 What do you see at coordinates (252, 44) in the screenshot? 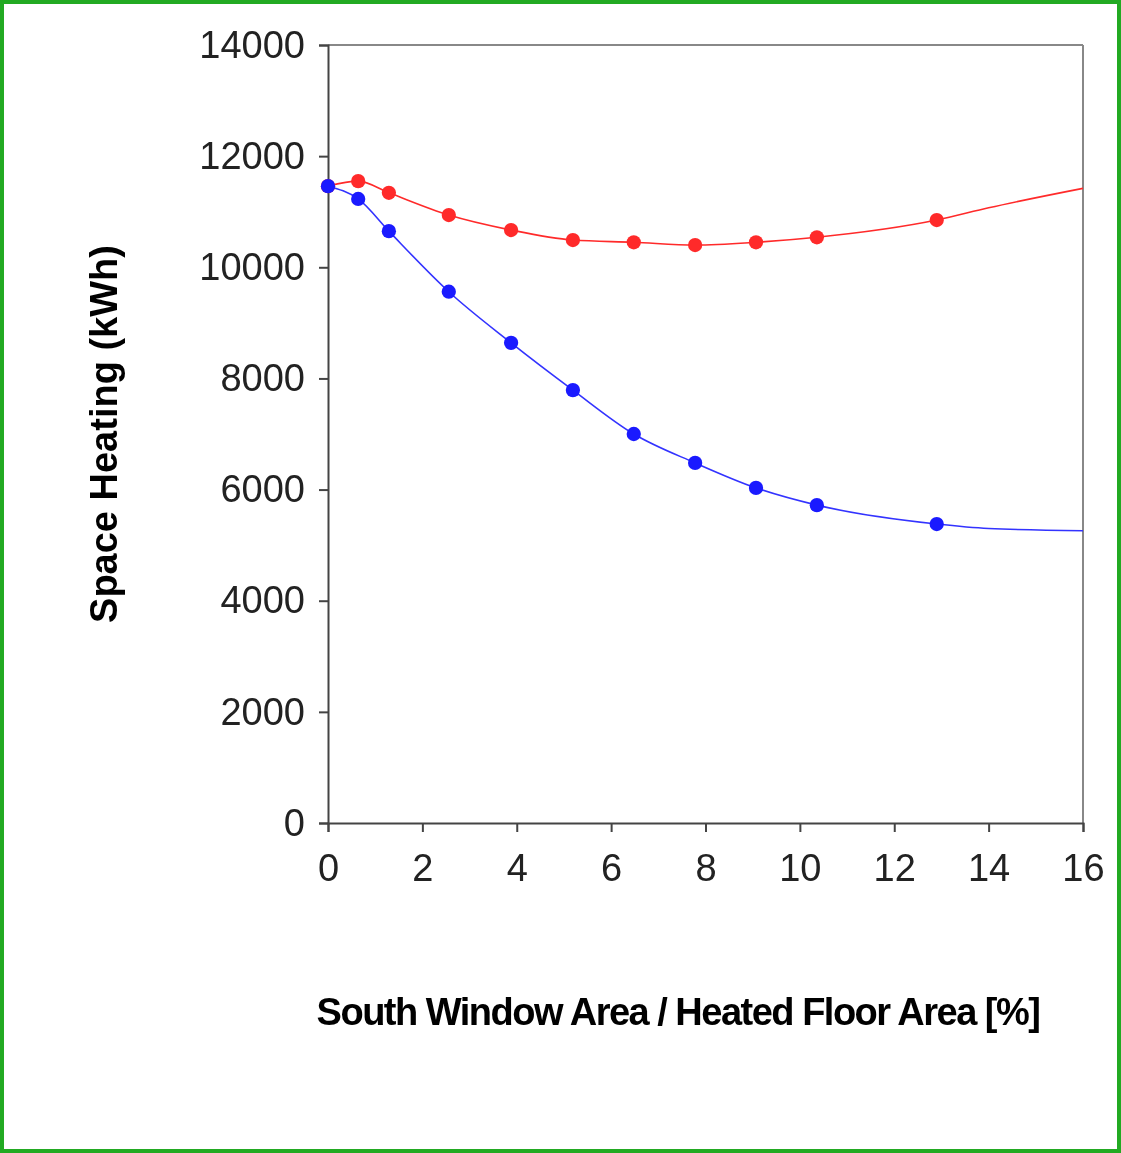
I see `y-tick-label: 14000` at bounding box center [252, 44].